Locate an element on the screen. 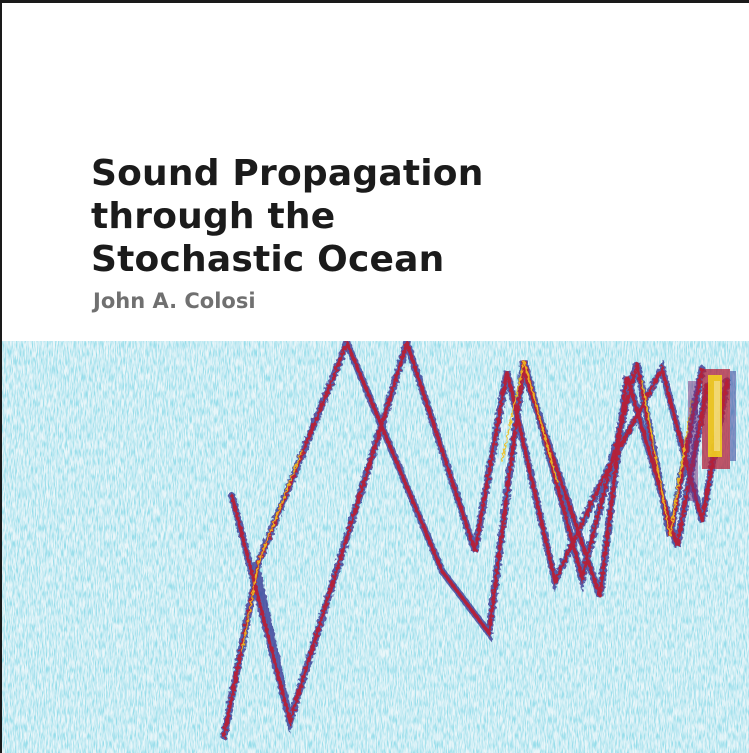 The height and width of the screenshot is (753, 749). title-line-2: through the is located at coordinates (213, 216).